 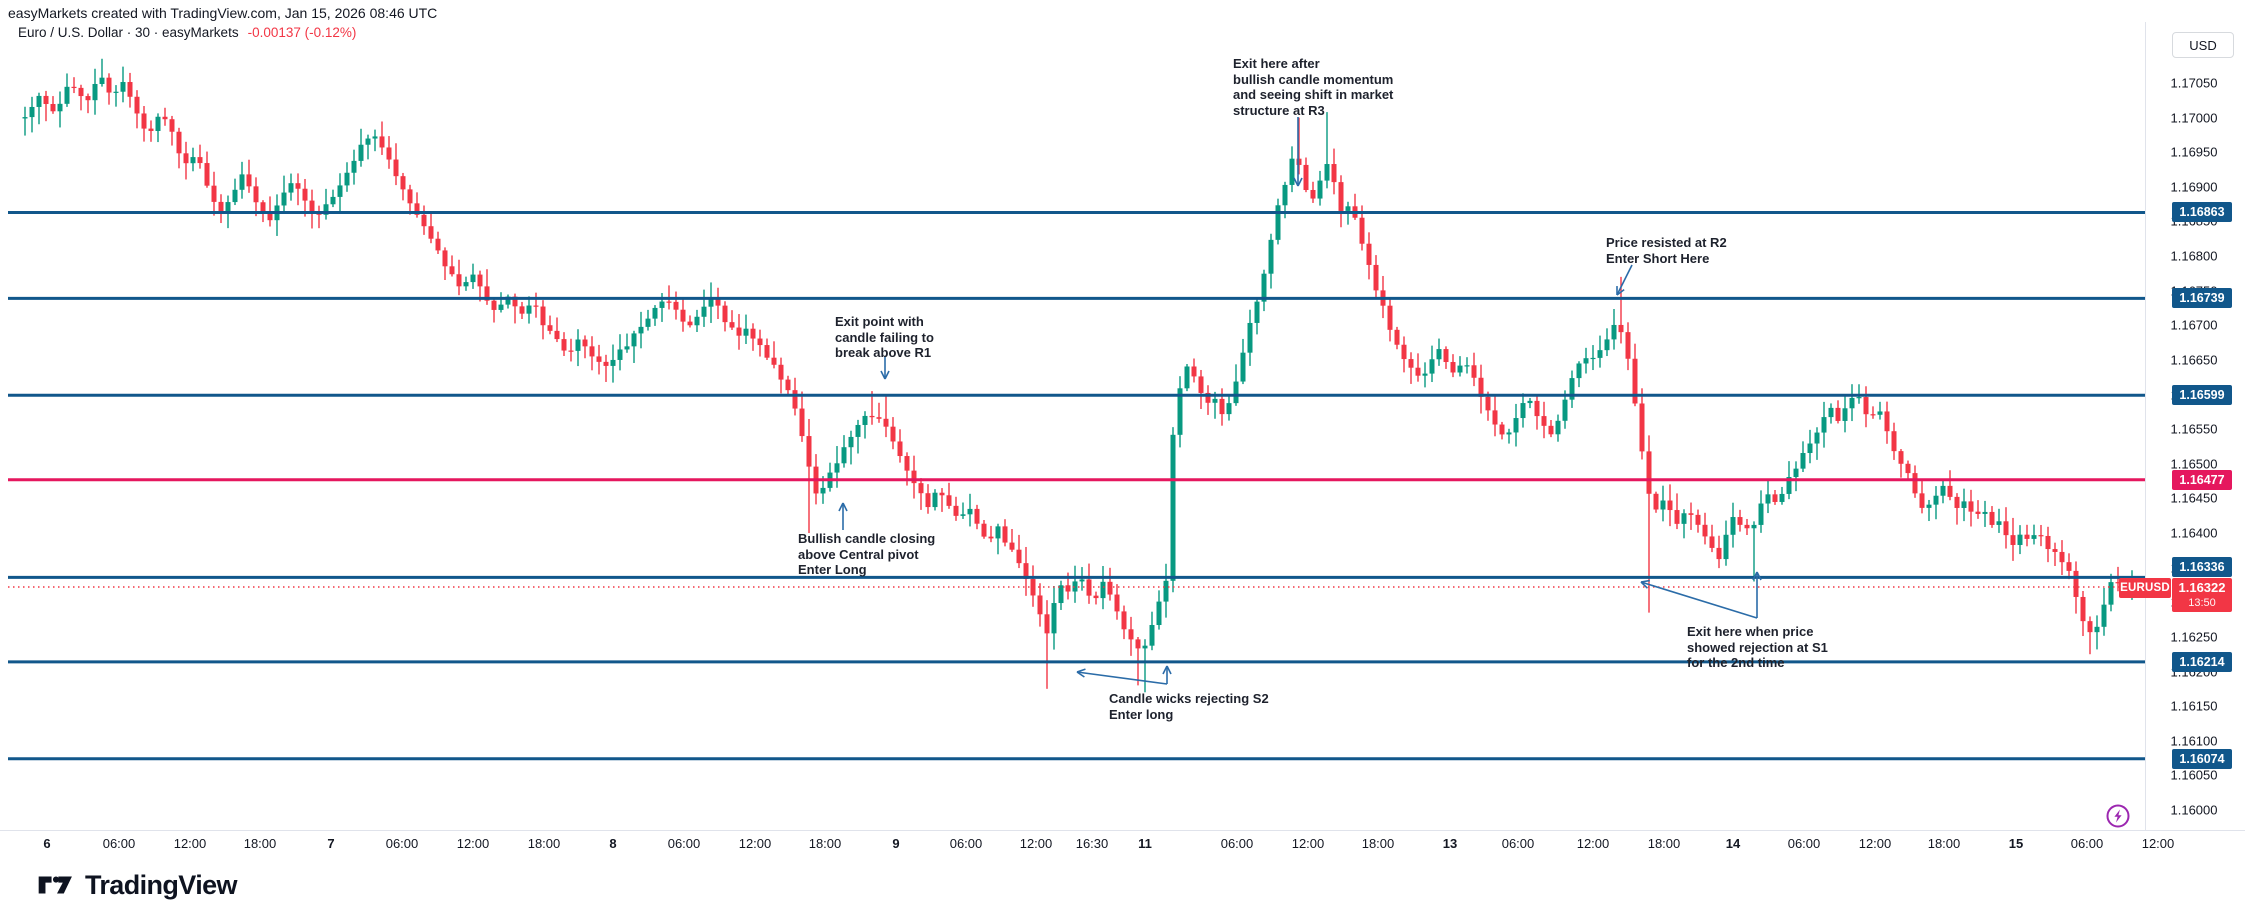 I want to click on pivot-label-s2: 1.16214, so click(x=2202, y=661).